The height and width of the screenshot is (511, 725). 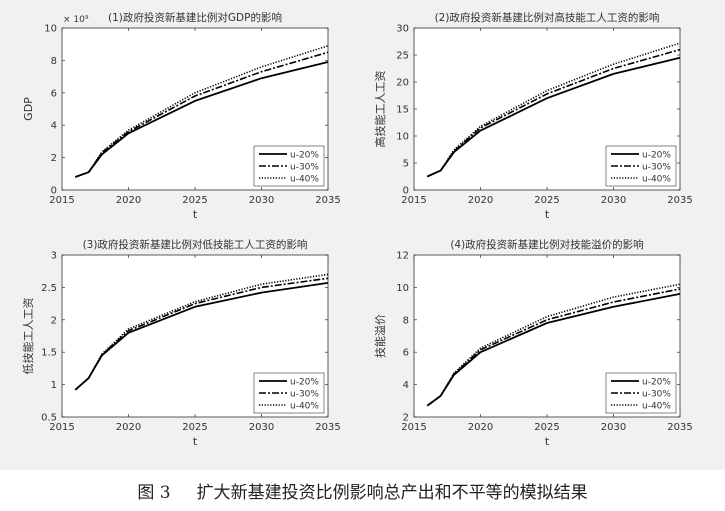 What do you see at coordinates (402, 29) in the screenshot?
I see `y-tick-label: 30` at bounding box center [402, 29].